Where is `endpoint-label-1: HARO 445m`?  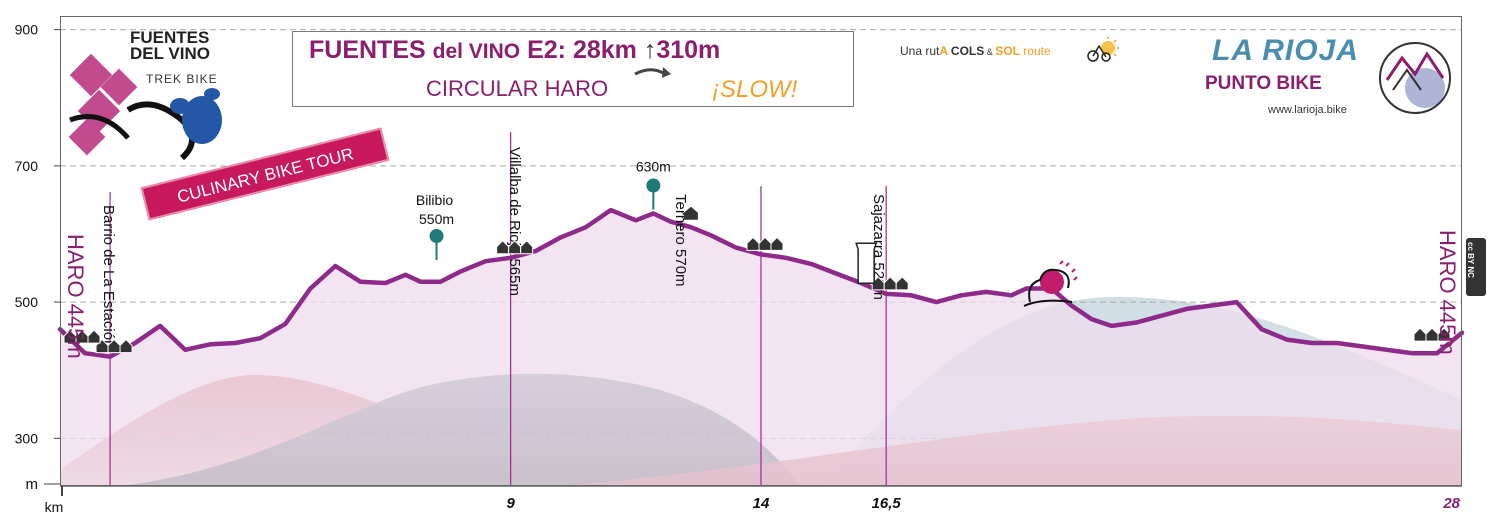
endpoint-label-1: HARO 445m is located at coordinates (1447, 292).